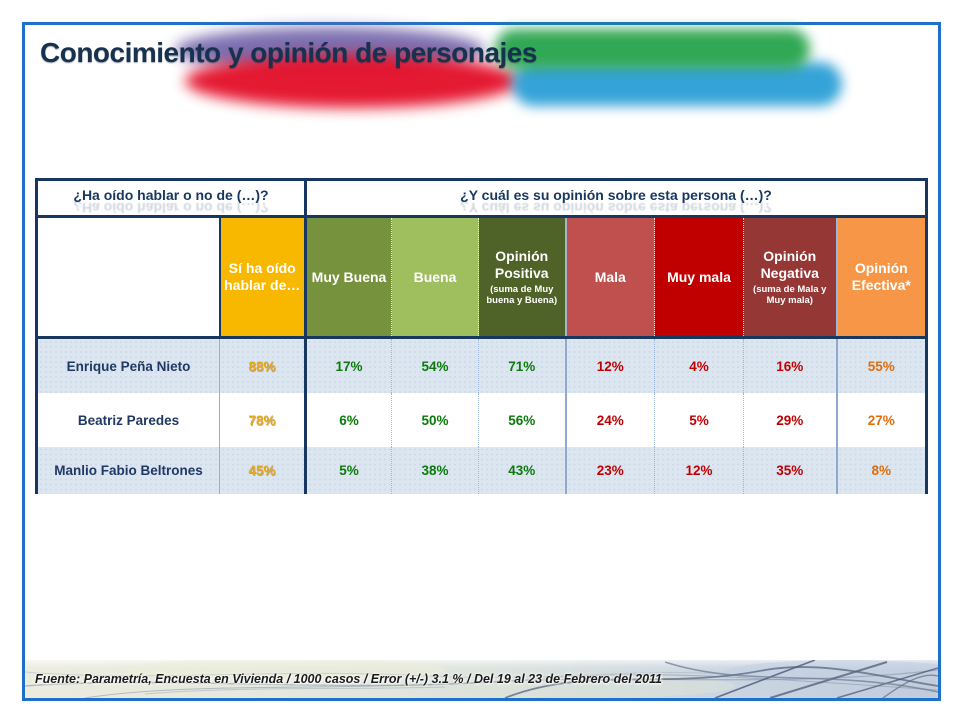  Describe the element at coordinates (699, 420) in the screenshot. I see `cell-muy-mala: 5%` at that location.